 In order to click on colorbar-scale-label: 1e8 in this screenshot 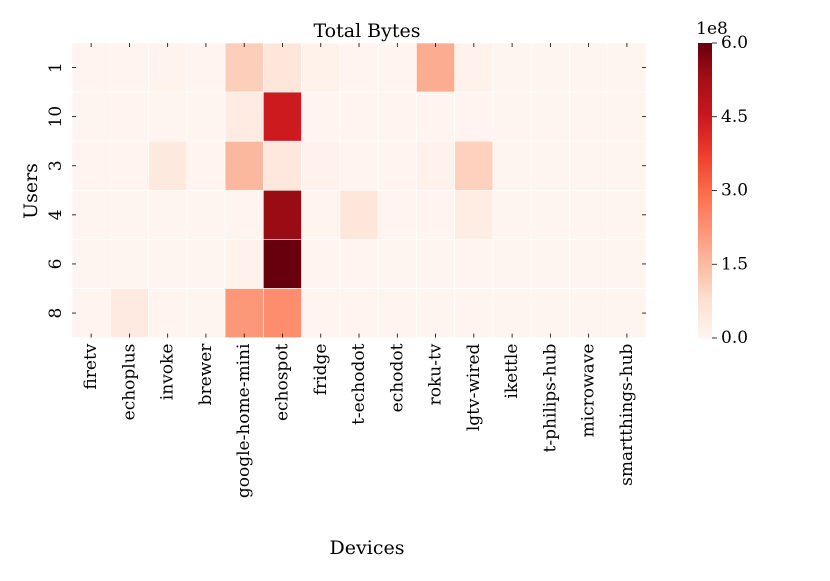, I will do `click(712, 29)`.